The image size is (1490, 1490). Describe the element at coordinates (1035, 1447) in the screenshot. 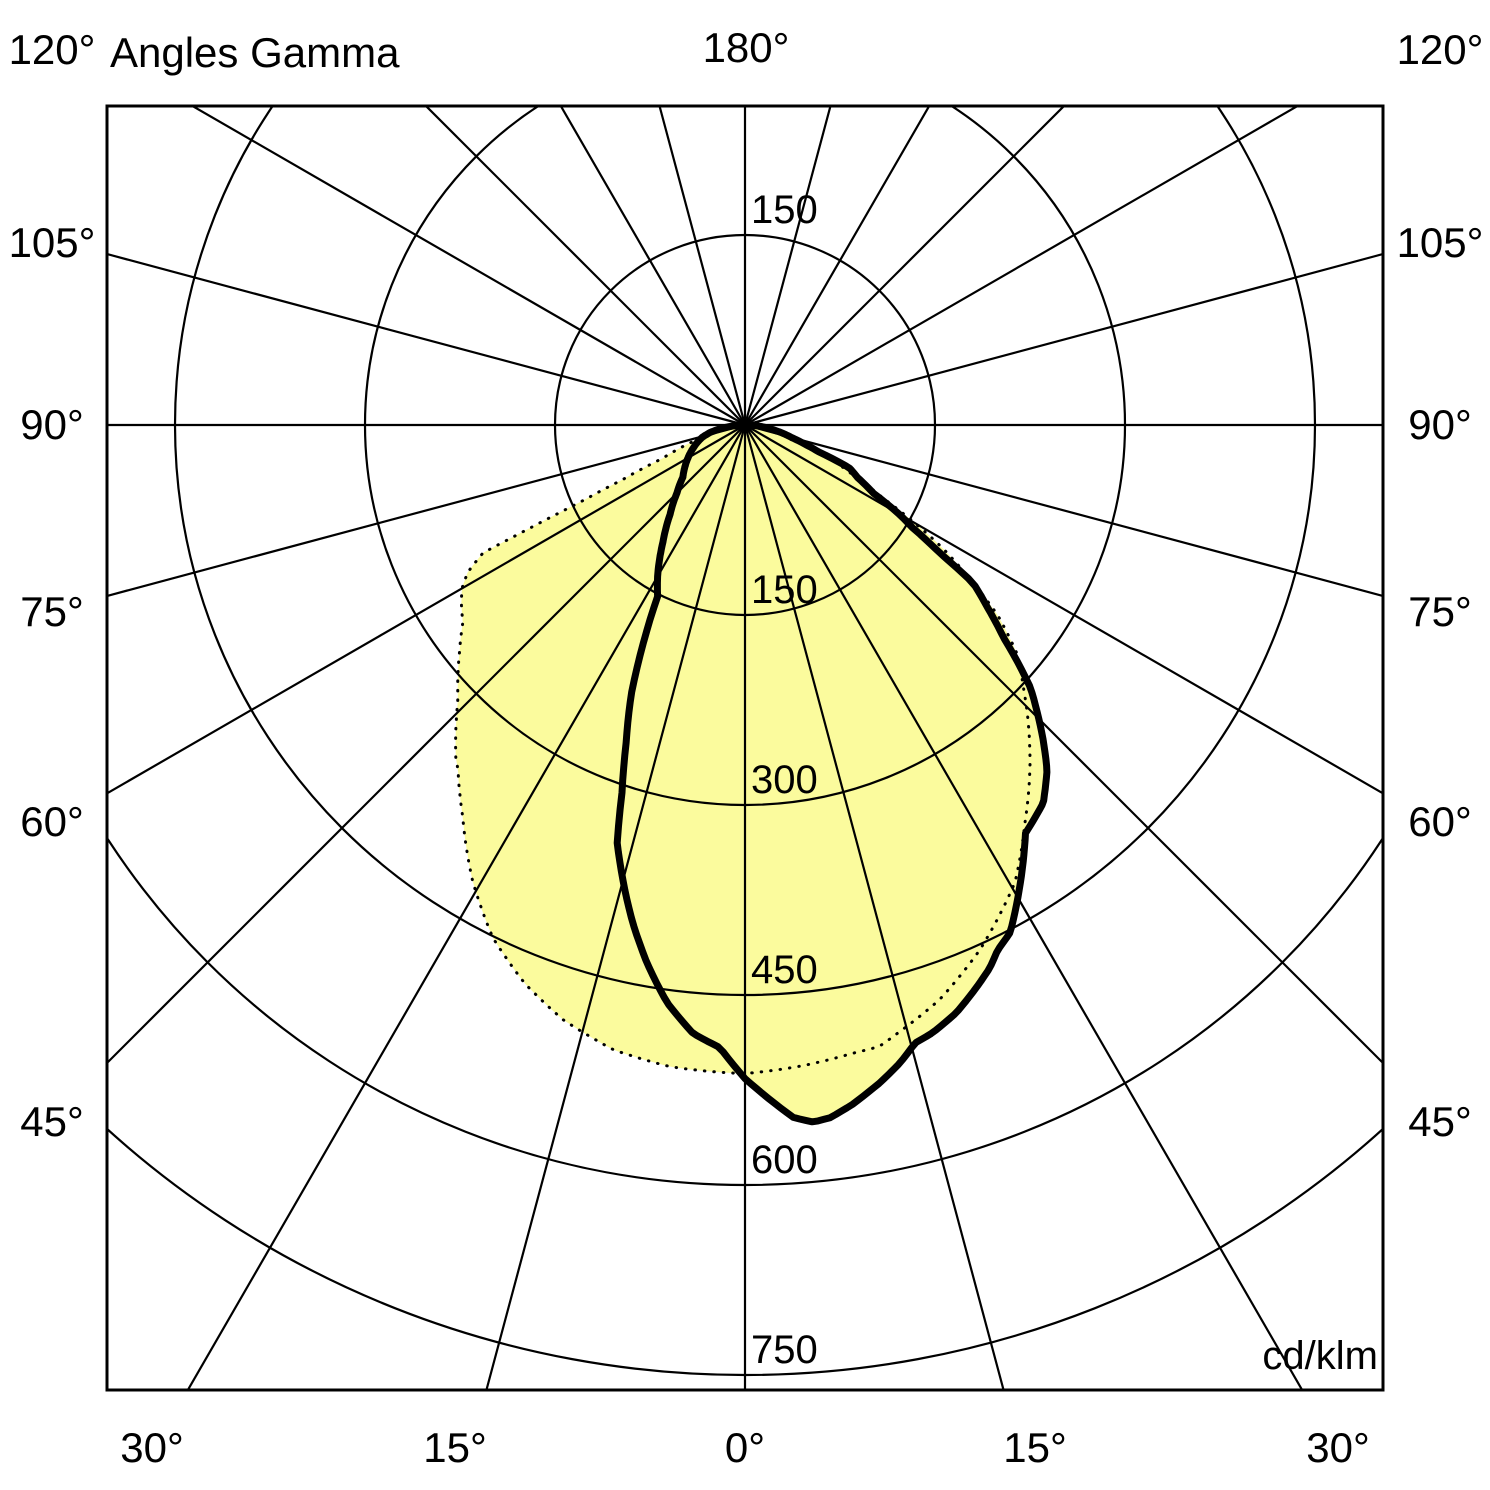

I see `gamma-label-bottom-3: 15°` at that location.